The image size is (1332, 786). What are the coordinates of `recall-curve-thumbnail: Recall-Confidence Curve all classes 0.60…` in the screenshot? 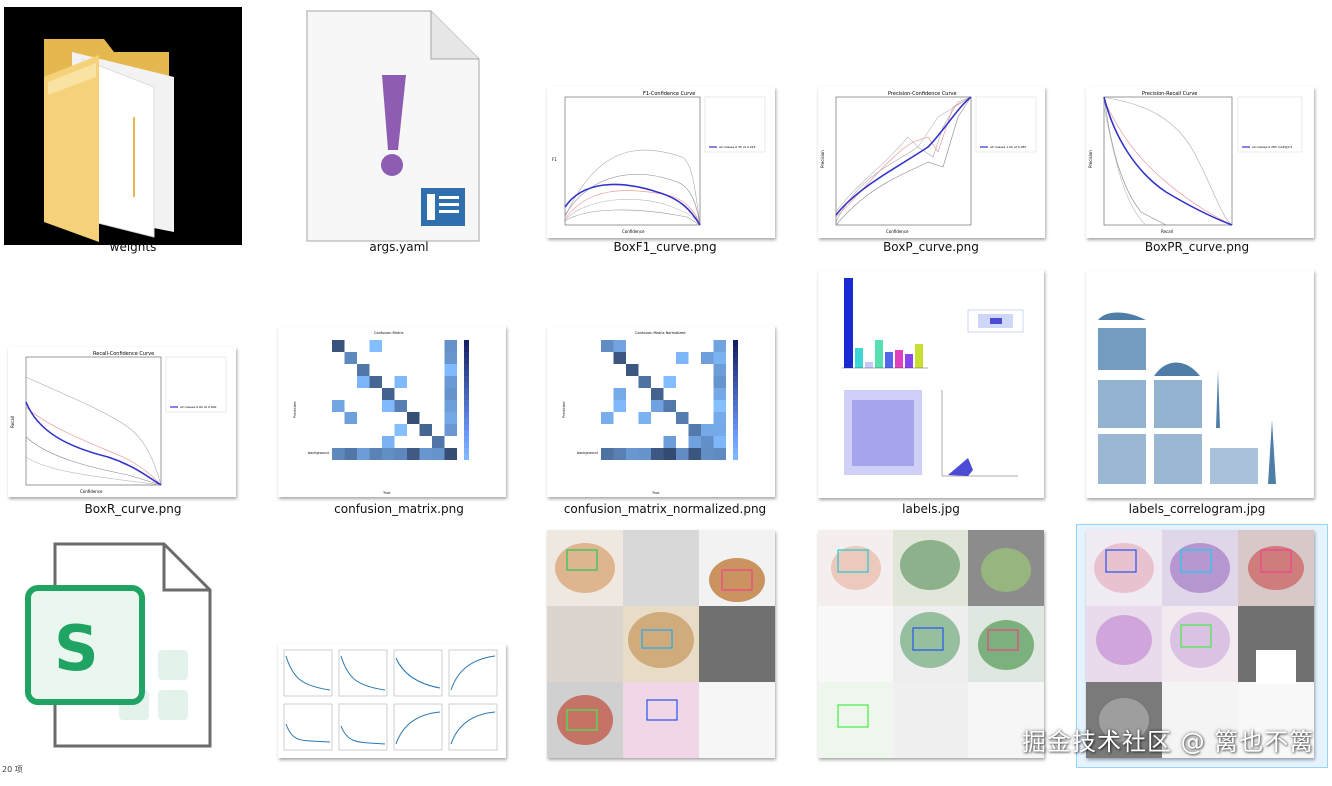 It's located at (122, 422).